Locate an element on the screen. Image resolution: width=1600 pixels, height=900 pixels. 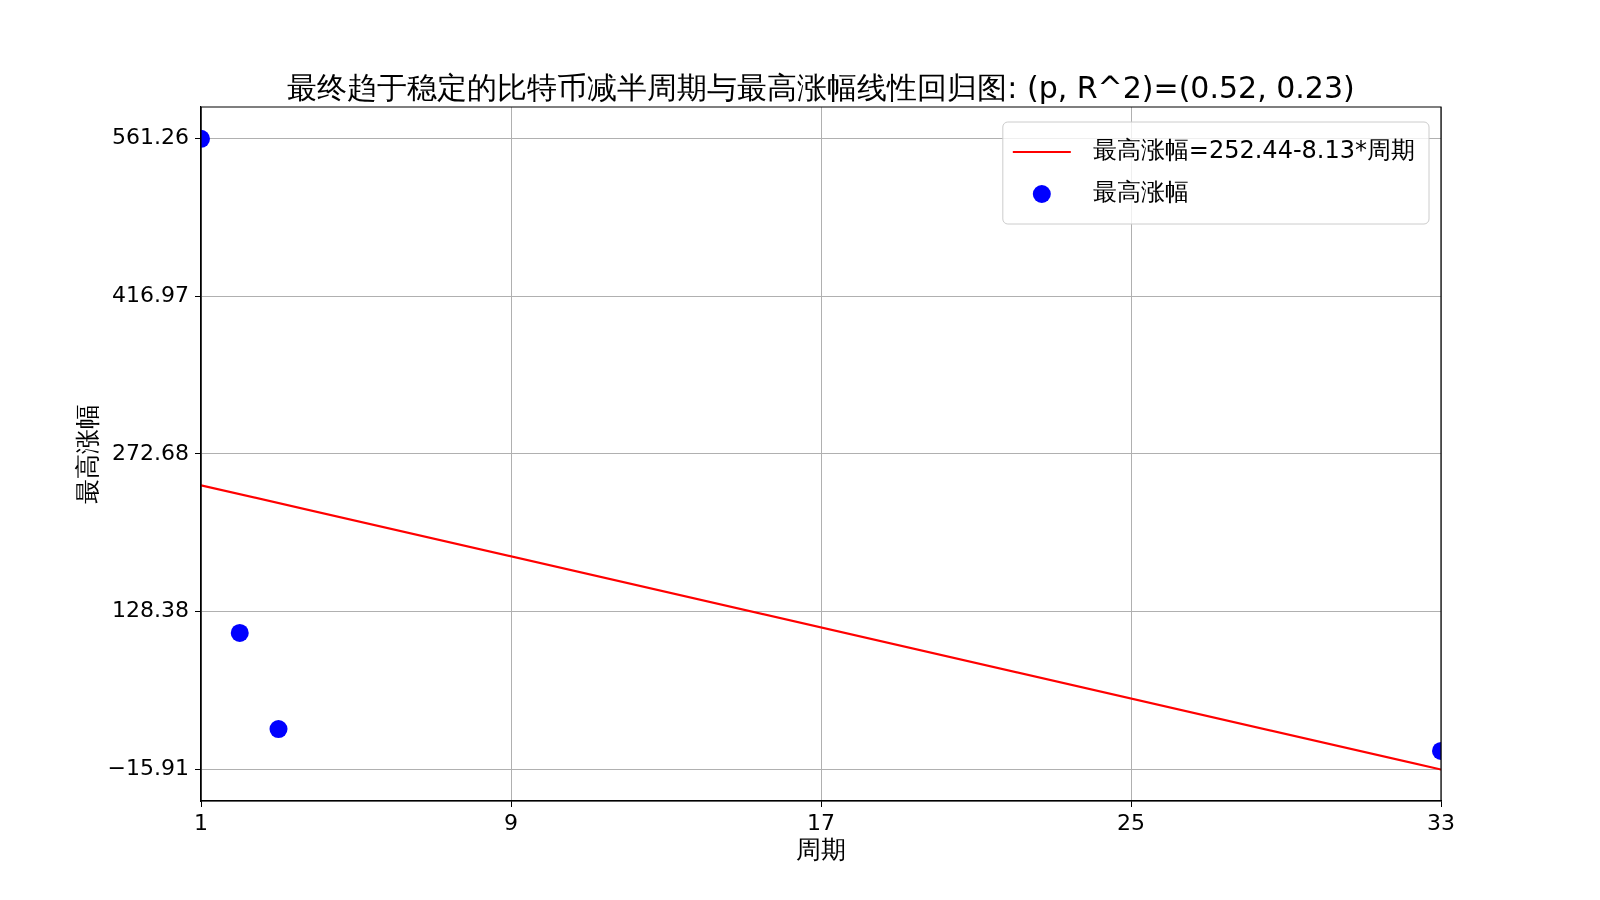
y-tick-label: 416.97 is located at coordinates (150, 294).